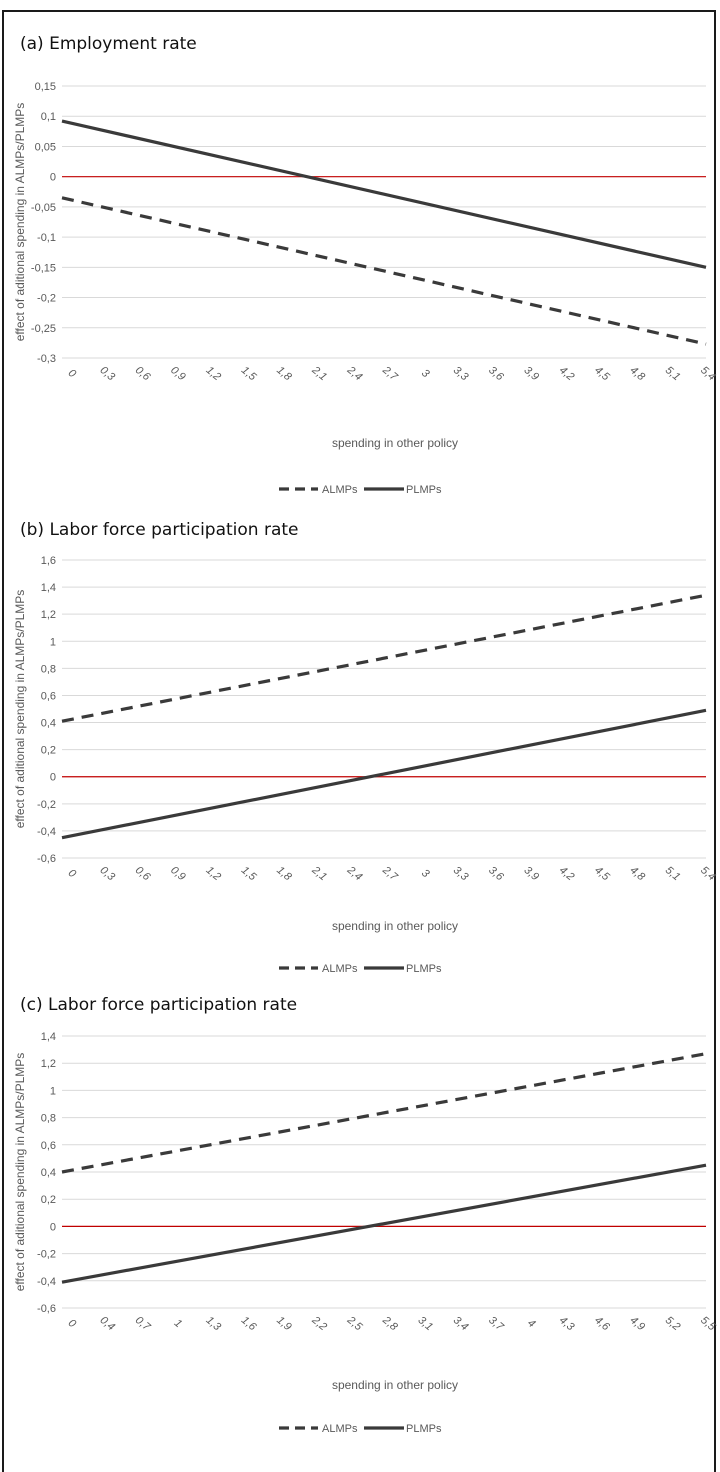 This screenshot has height=1472, width=720. Describe the element at coordinates (43, 208) in the screenshot. I see `y-tick-label: -0,05` at that location.